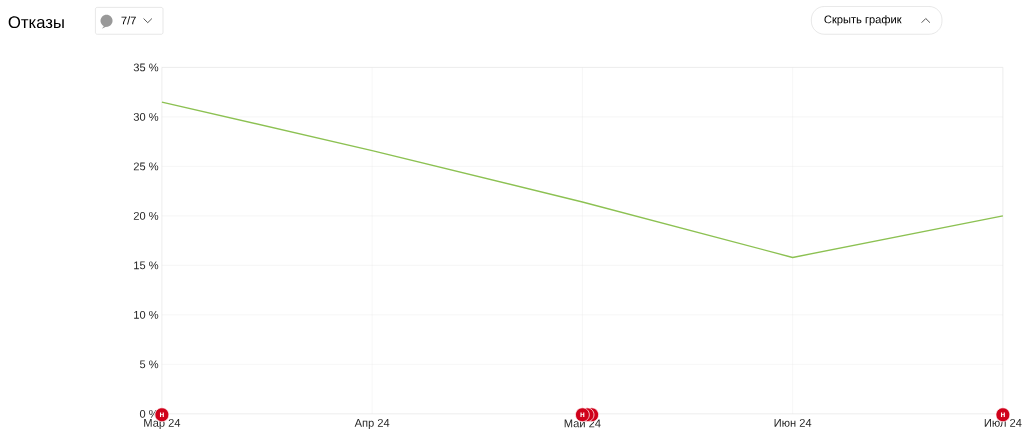  I want to click on x-tick-label: Июл 24, so click(1003, 423).